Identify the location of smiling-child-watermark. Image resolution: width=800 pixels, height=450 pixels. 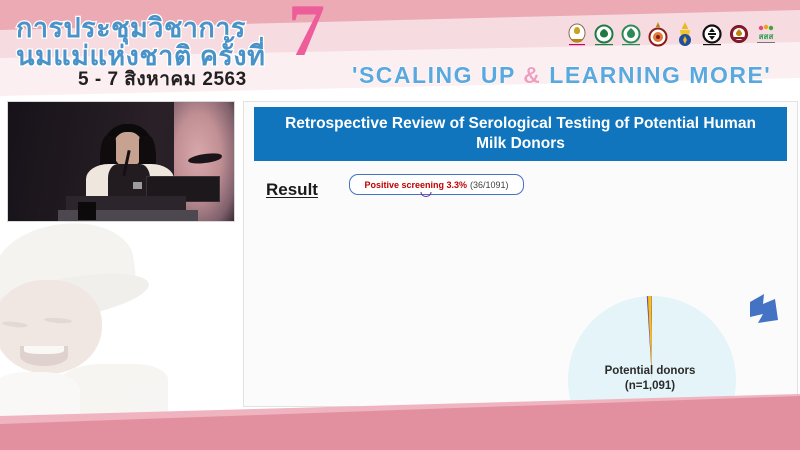
(85, 316).